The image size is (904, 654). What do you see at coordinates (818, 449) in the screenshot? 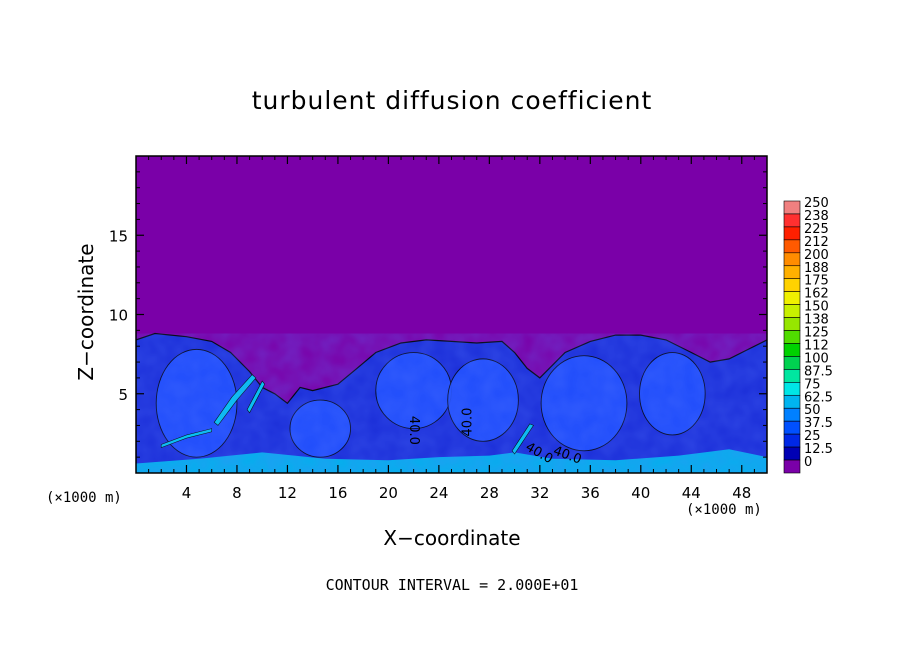
I see `colorbar-label: 12.5` at bounding box center [818, 449].